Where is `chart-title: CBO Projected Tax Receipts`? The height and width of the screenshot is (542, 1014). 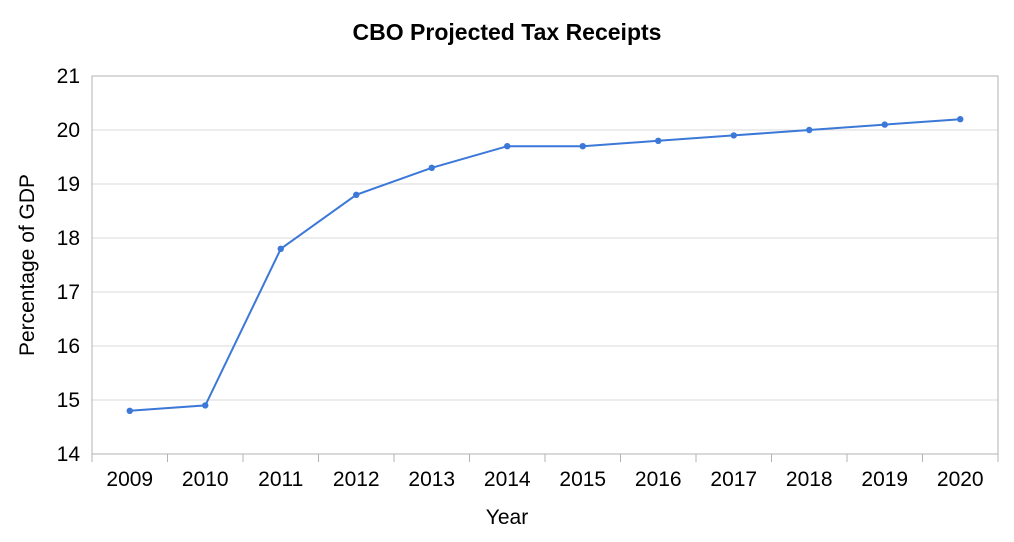
chart-title: CBO Projected Tax Receipts is located at coordinates (507, 32).